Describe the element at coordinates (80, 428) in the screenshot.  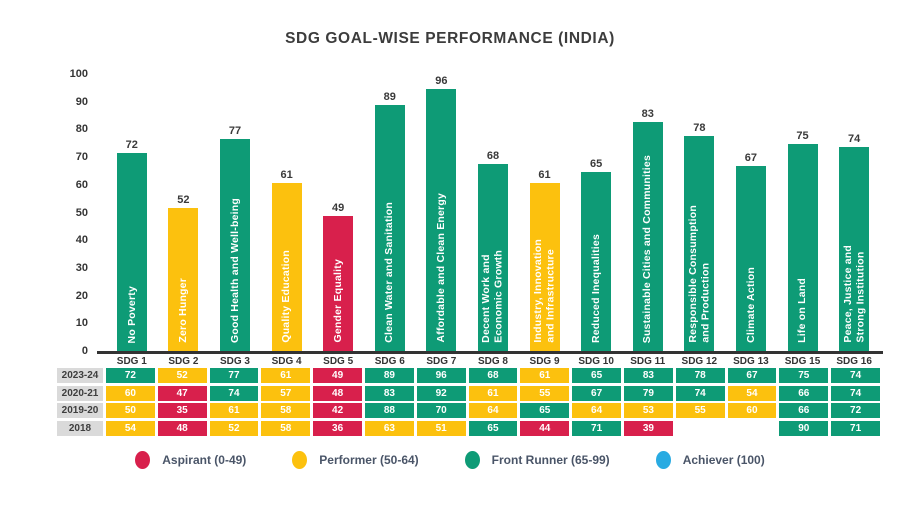
I see `table-row-header: 2018` at that location.